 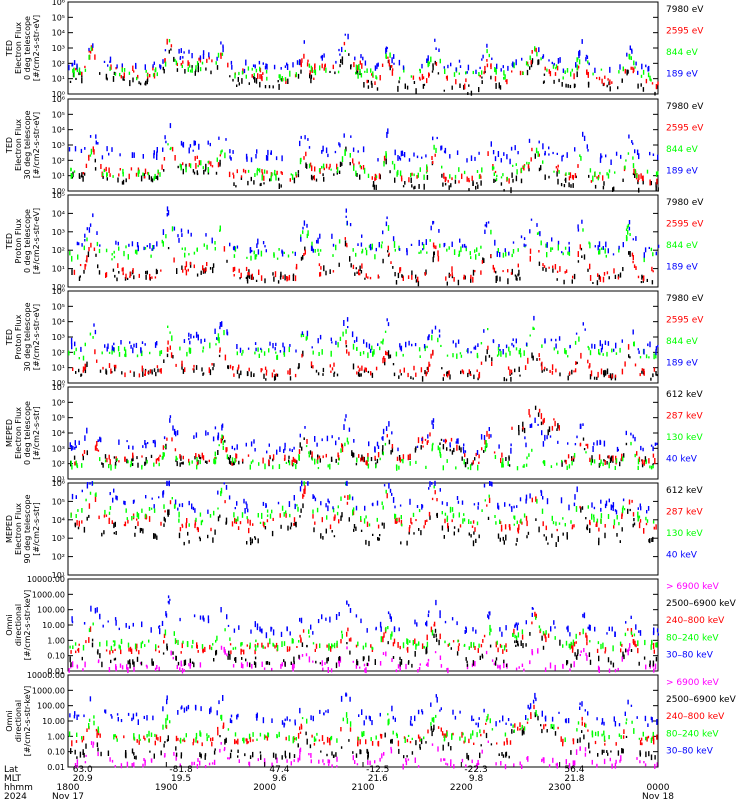 What do you see at coordinates (682, 460) in the screenshot?
I see `legend-blue: 40 keV` at bounding box center [682, 460].